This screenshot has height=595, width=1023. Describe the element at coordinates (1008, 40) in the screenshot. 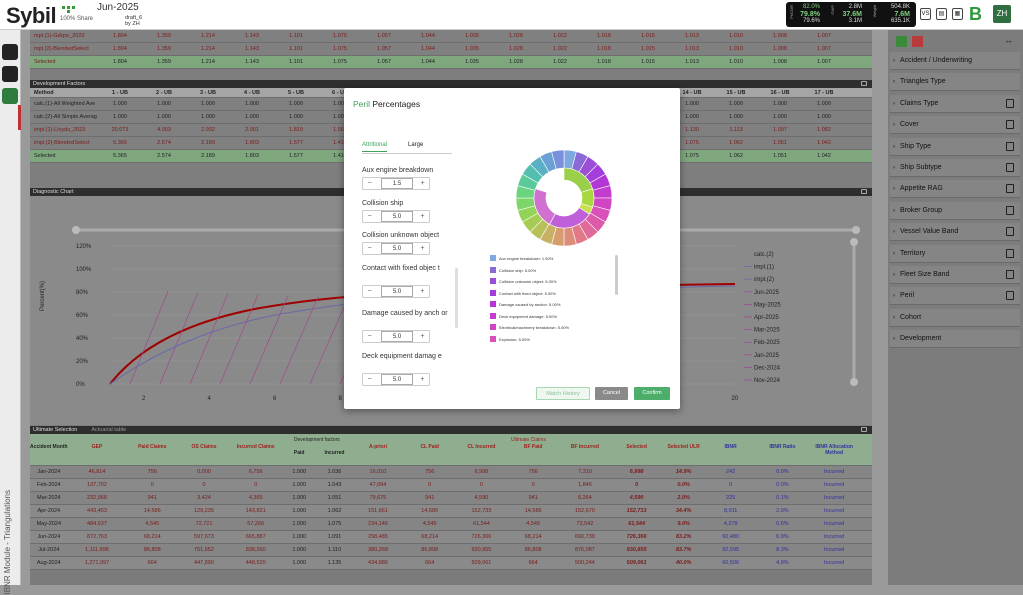

I see `expand-icon: ↔` at that location.